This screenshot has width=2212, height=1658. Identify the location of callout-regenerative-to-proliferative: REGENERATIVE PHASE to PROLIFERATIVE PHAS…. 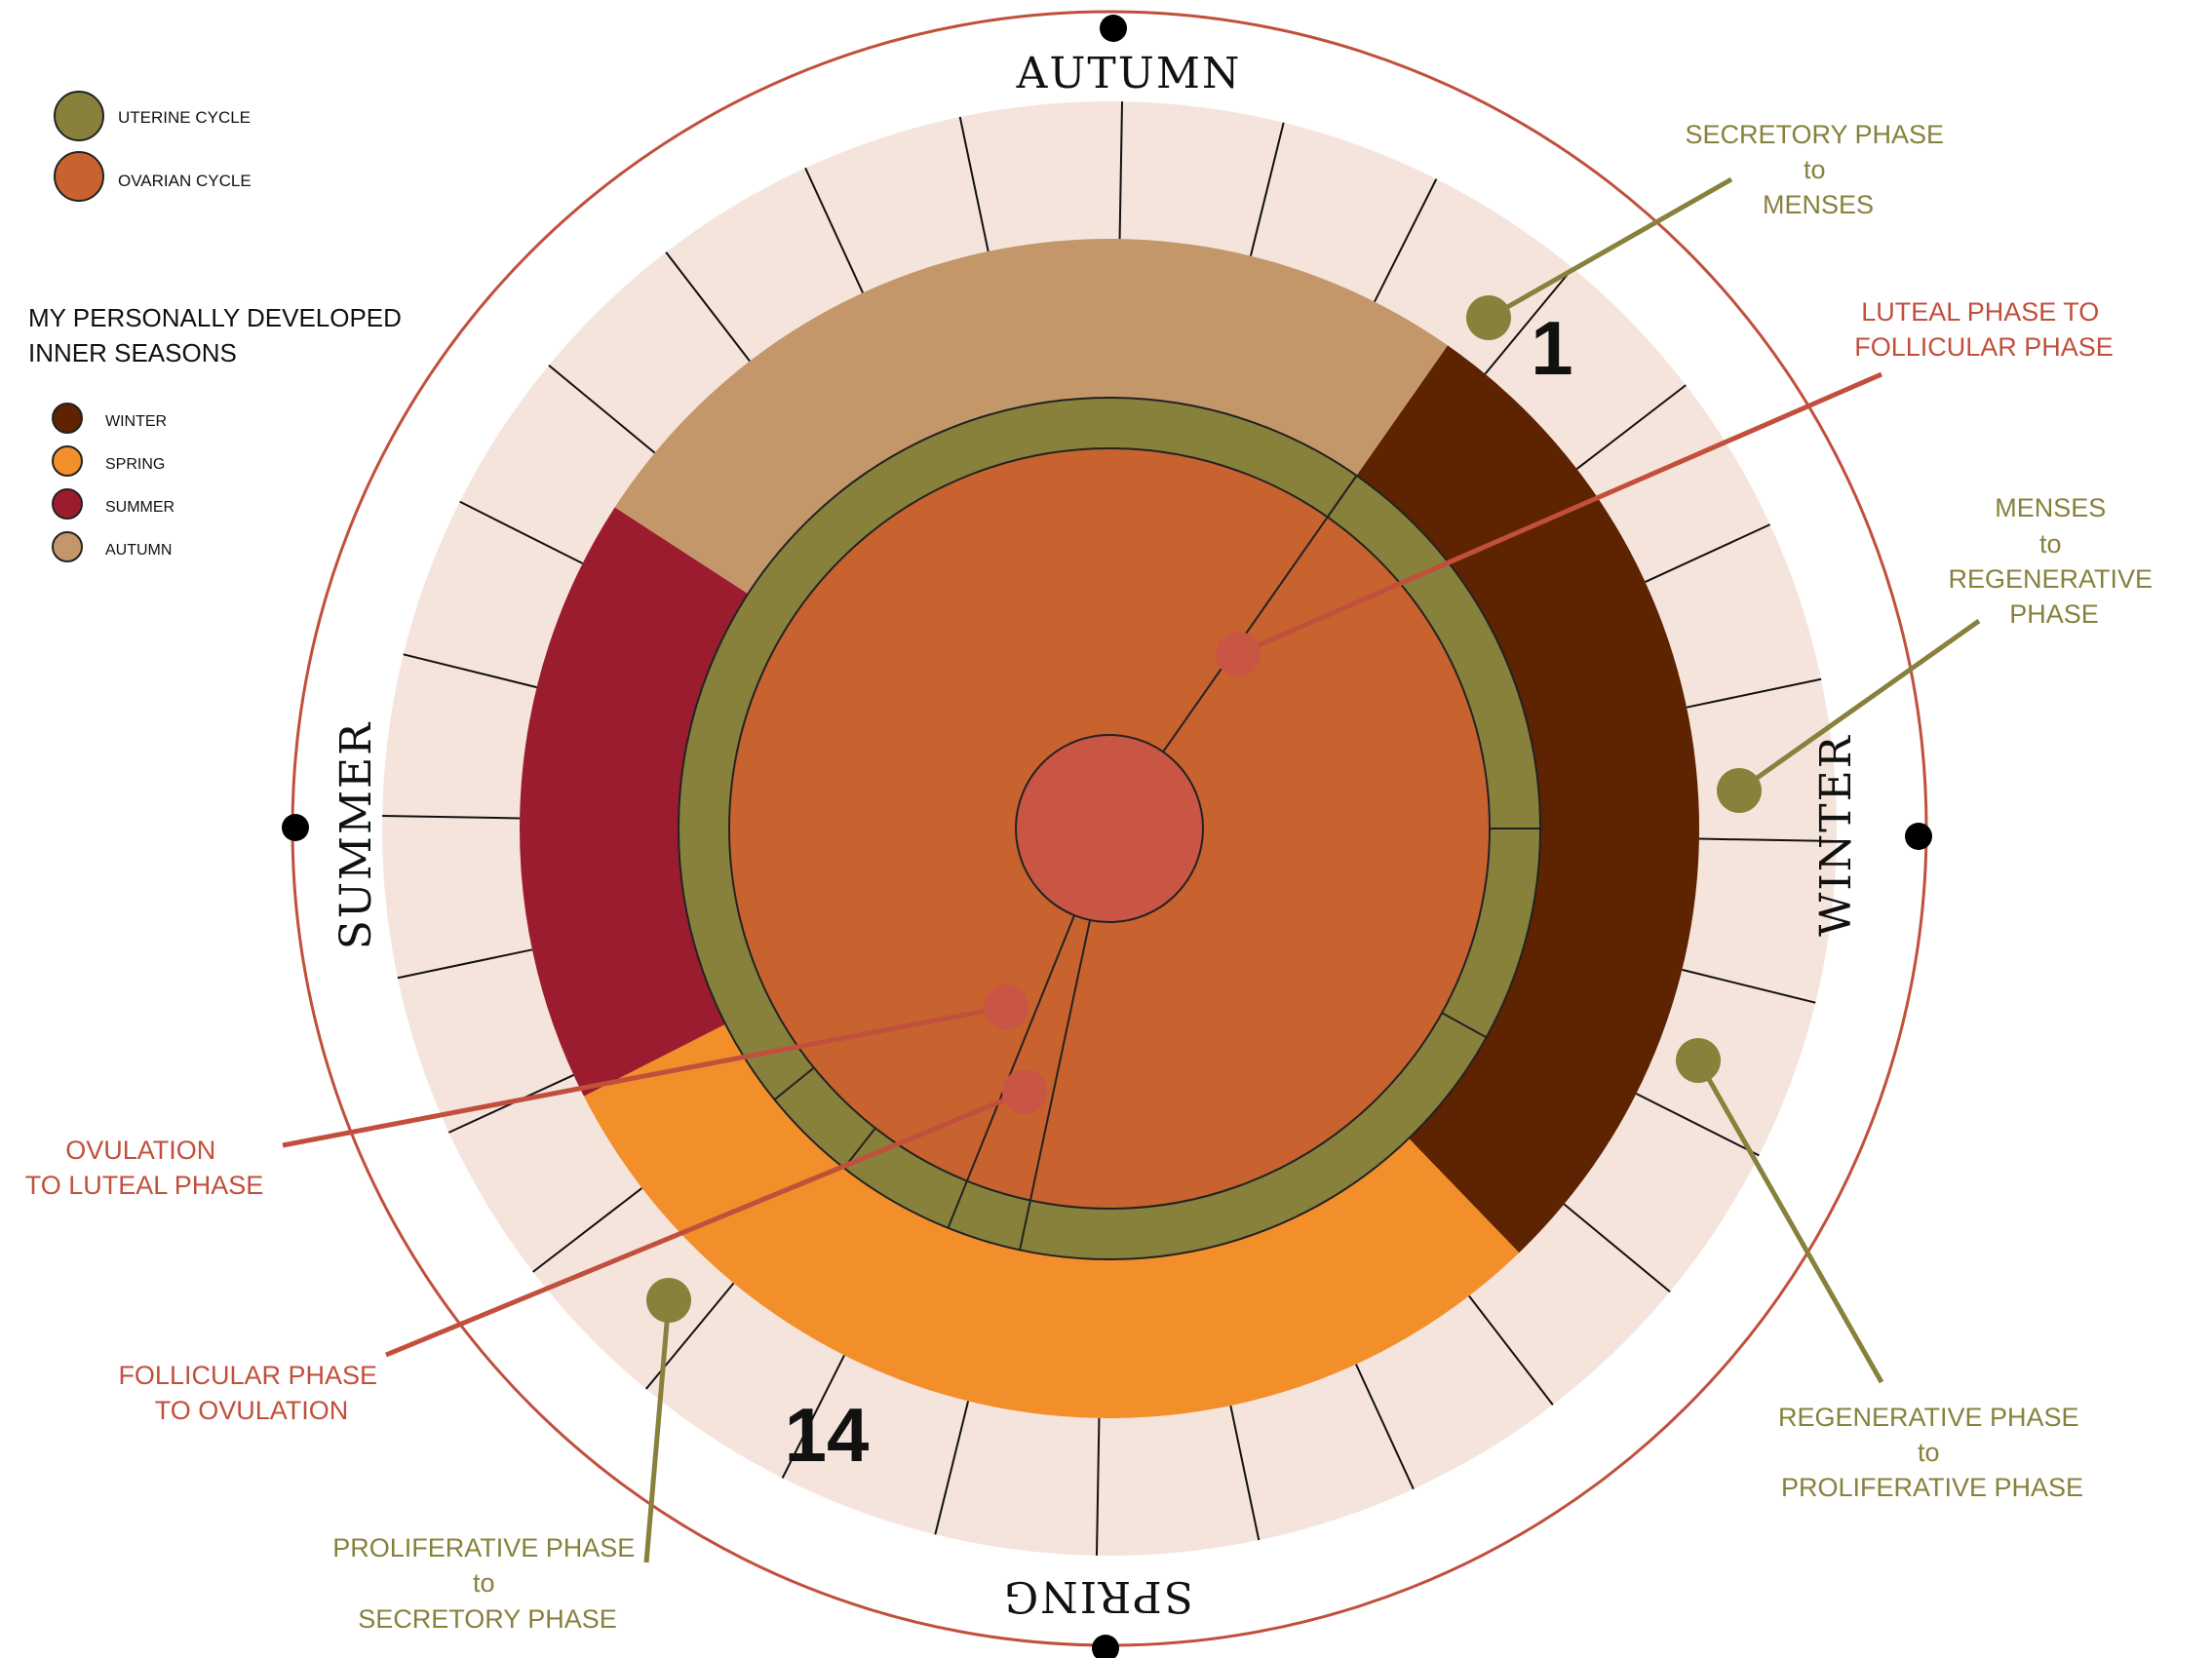
(1932, 1452).